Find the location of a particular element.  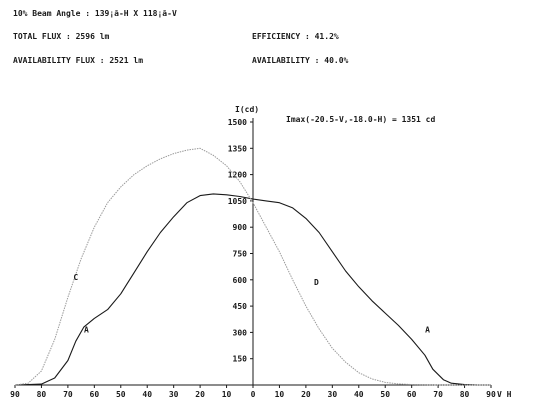

y-tick-label: 1500 is located at coordinates (237, 122).